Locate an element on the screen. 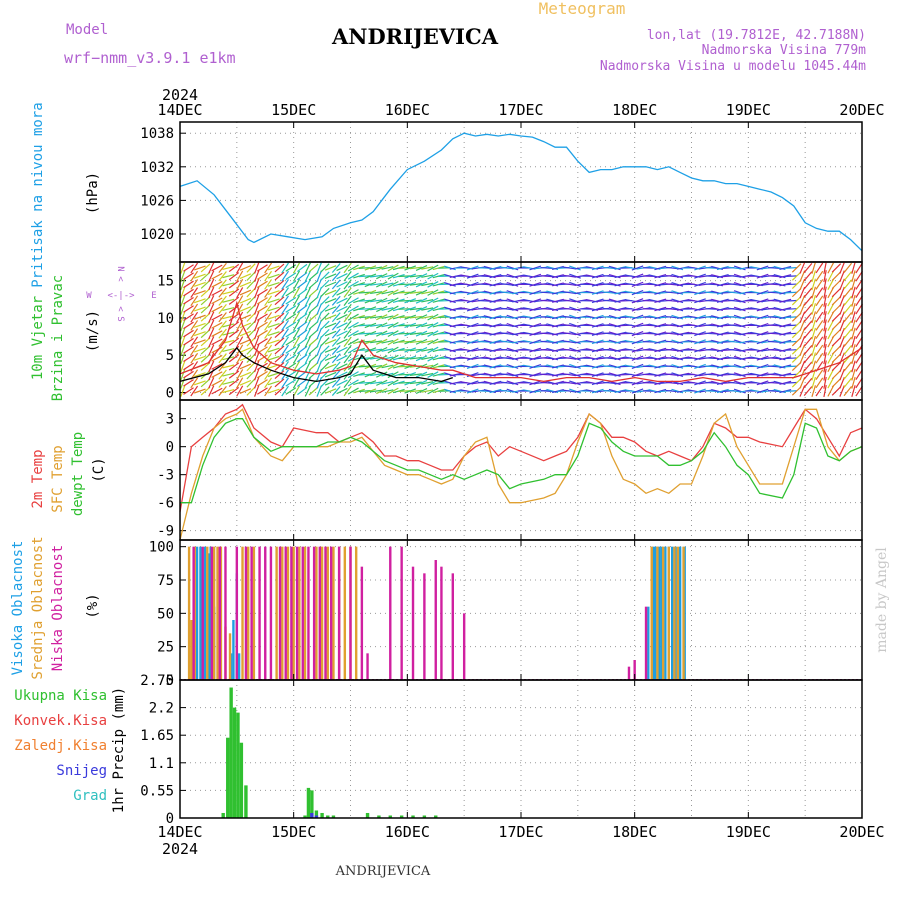  time-label-top: 14DEC is located at coordinates (179, 110).